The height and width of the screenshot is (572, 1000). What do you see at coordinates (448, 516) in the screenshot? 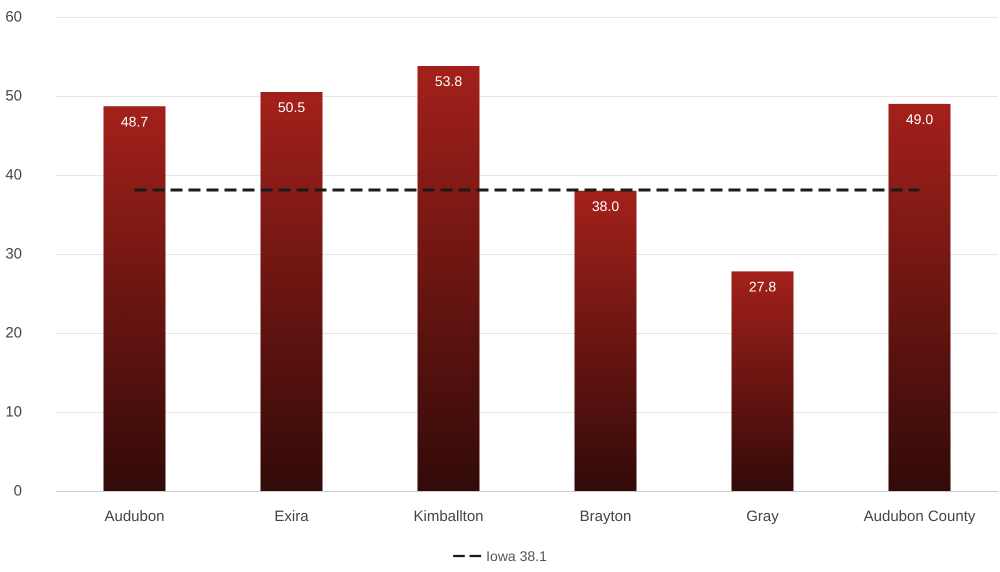
I see `x-tick-label: Kimballton` at bounding box center [448, 516].